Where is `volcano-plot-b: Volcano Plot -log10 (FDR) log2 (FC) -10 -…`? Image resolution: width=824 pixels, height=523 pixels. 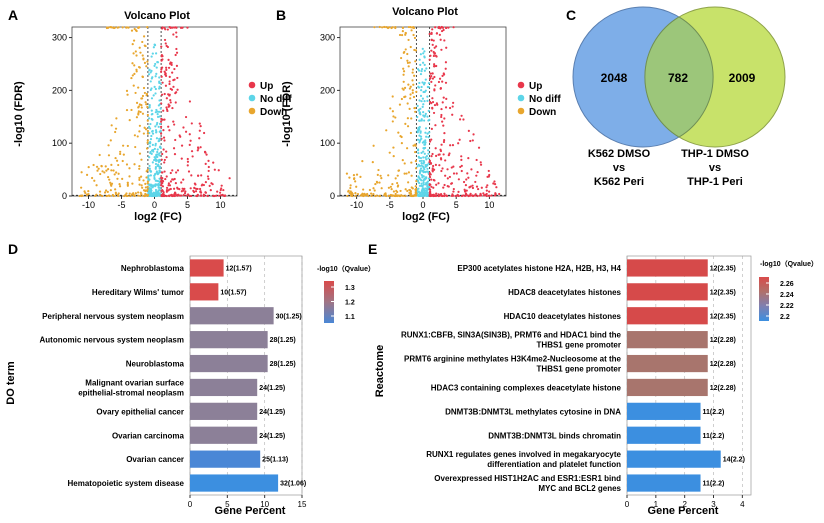
volcano-plot-b: Volcano Plot -log10 (FDR) log2 (FC) -10 -… is located at coordinates (421, 114).